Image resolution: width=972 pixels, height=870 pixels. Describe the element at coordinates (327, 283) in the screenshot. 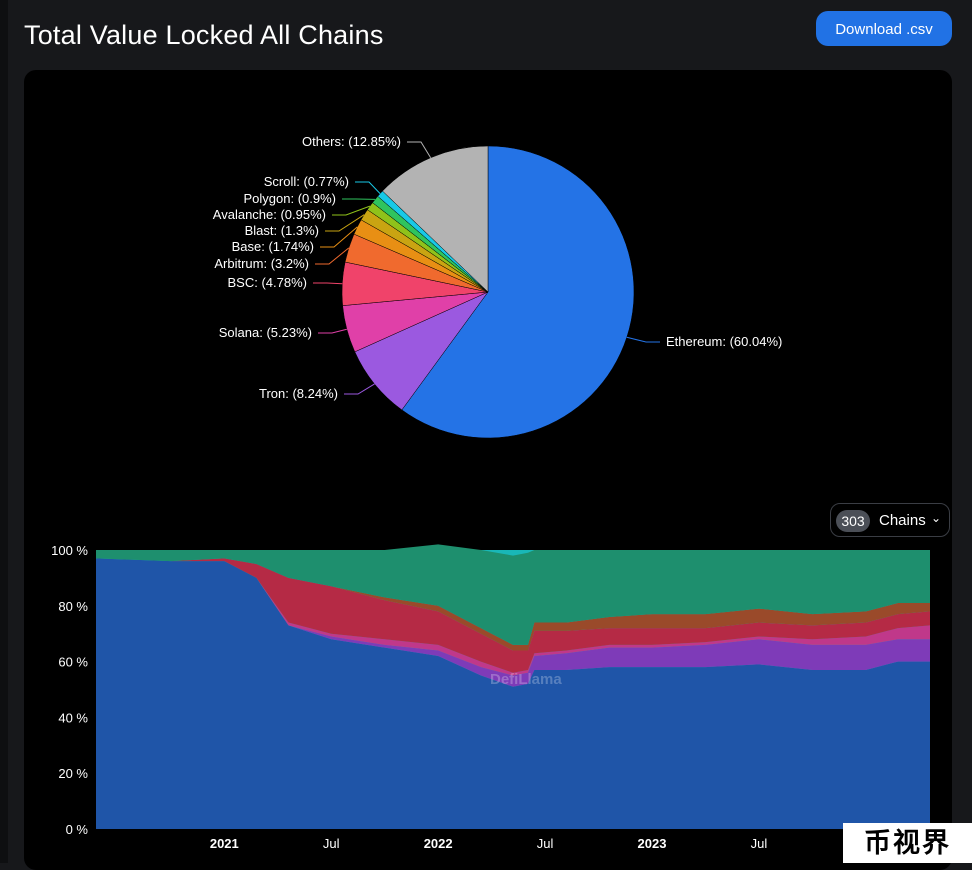

I see `pie-label-line-bsc` at that location.